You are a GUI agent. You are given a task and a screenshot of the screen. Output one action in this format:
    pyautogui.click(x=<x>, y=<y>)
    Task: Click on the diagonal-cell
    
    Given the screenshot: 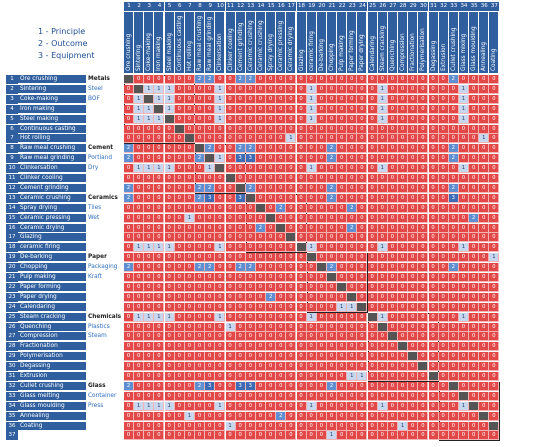 What is the action you would take?
    pyautogui.click(x=403, y=347)
    